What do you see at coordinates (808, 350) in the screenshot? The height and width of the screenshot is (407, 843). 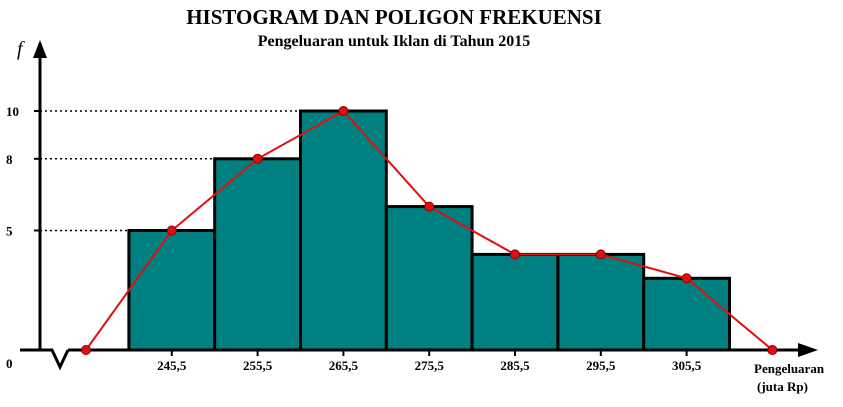 I see `x-axis-arrow` at bounding box center [808, 350].